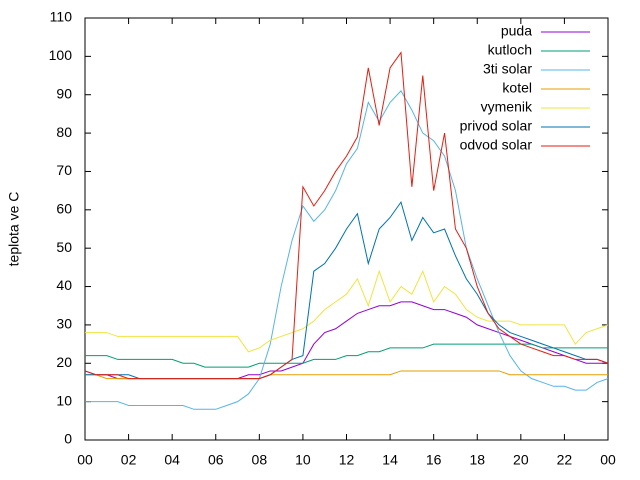  I want to click on x-tick-label: 12, so click(347, 460).